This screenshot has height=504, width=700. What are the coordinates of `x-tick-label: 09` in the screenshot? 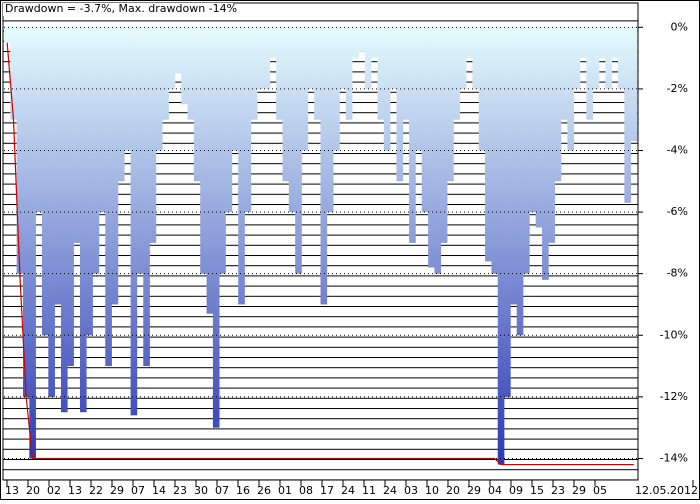 It's located at (516, 490).